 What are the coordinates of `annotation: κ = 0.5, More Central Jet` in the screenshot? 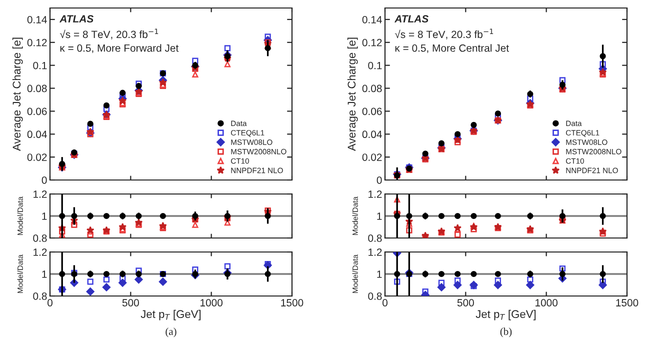 It's located at (452, 48).